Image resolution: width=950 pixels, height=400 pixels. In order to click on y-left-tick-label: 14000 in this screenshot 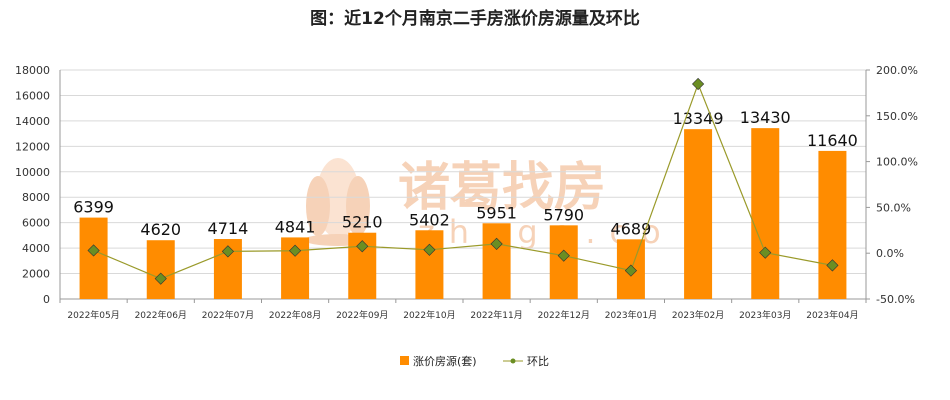, I will do `click(32, 121)`.